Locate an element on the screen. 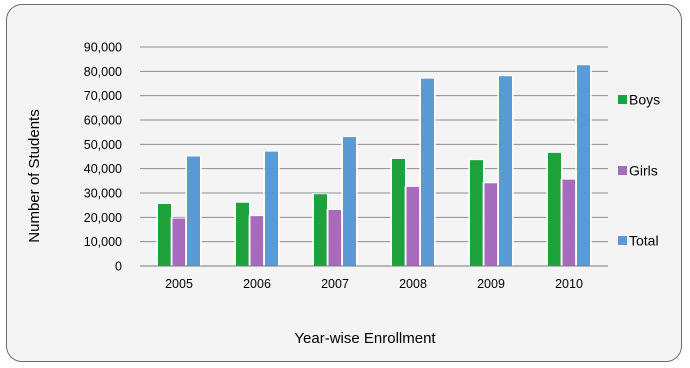 This screenshot has height=368, width=690. y-tick-label: 90,000 is located at coordinates (103, 48).